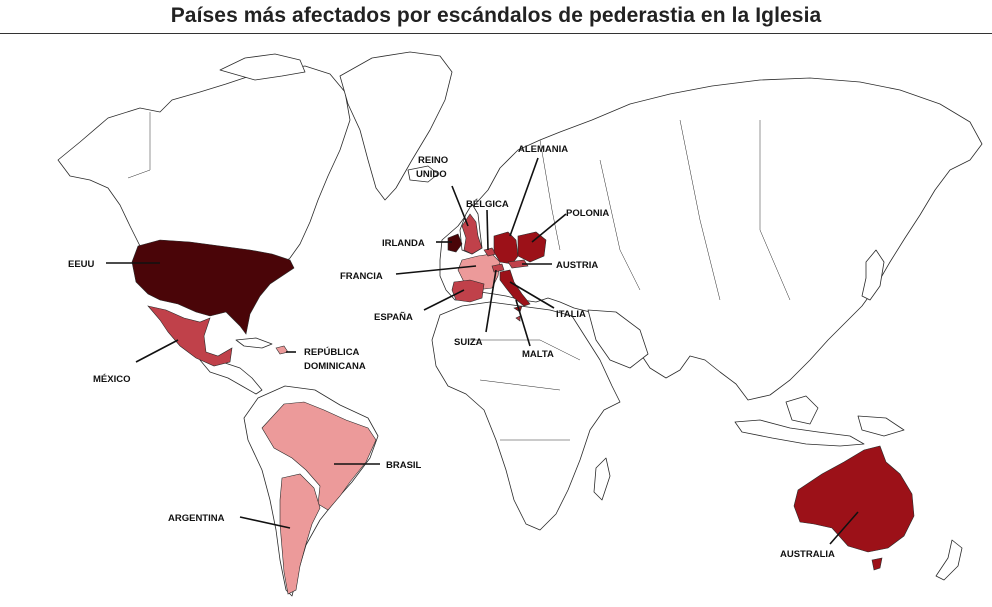 The height and width of the screenshot is (607, 992). Describe the element at coordinates (404, 465) in the screenshot. I see `label-brasil: BRASIL` at that location.